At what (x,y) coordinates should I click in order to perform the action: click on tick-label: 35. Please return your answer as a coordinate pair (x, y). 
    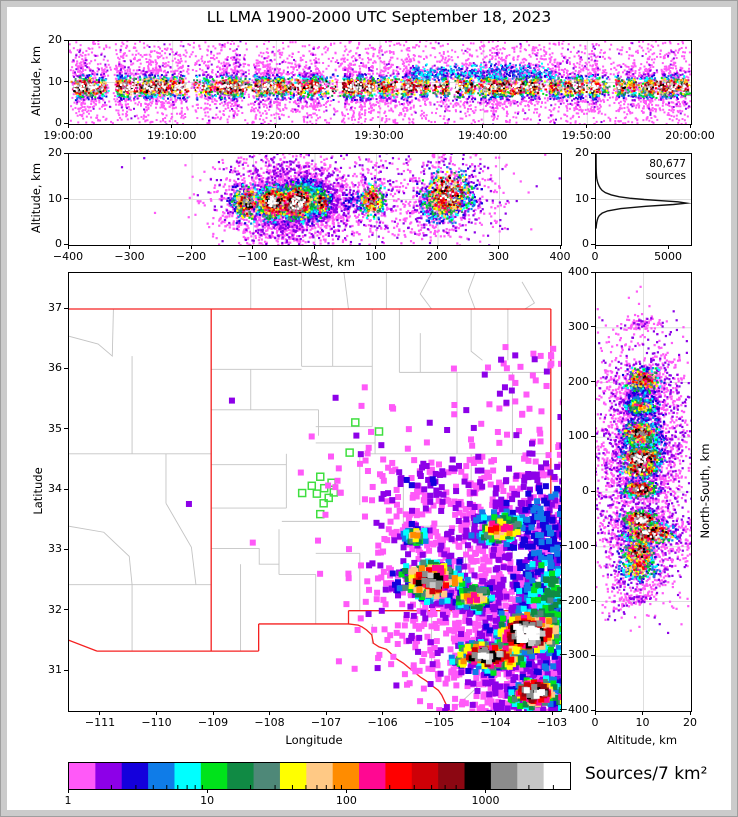
    Looking at the image, I should click on (55, 428).